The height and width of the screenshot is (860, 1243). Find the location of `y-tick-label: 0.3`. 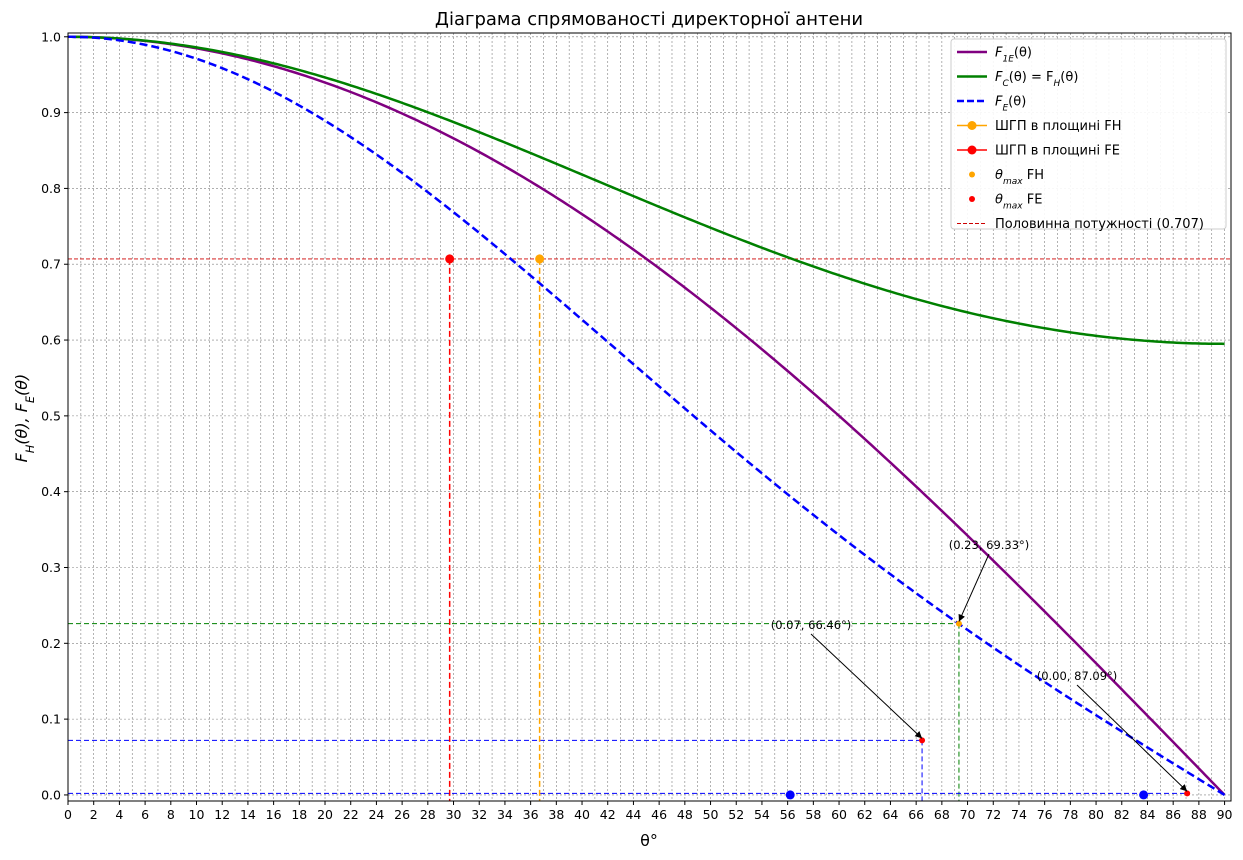

y-tick-label: 0.3 is located at coordinates (51, 567).